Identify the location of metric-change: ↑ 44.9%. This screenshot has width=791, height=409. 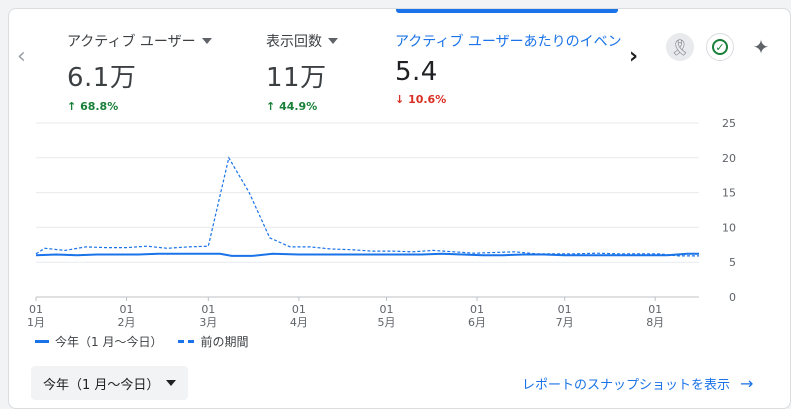
(302, 106).